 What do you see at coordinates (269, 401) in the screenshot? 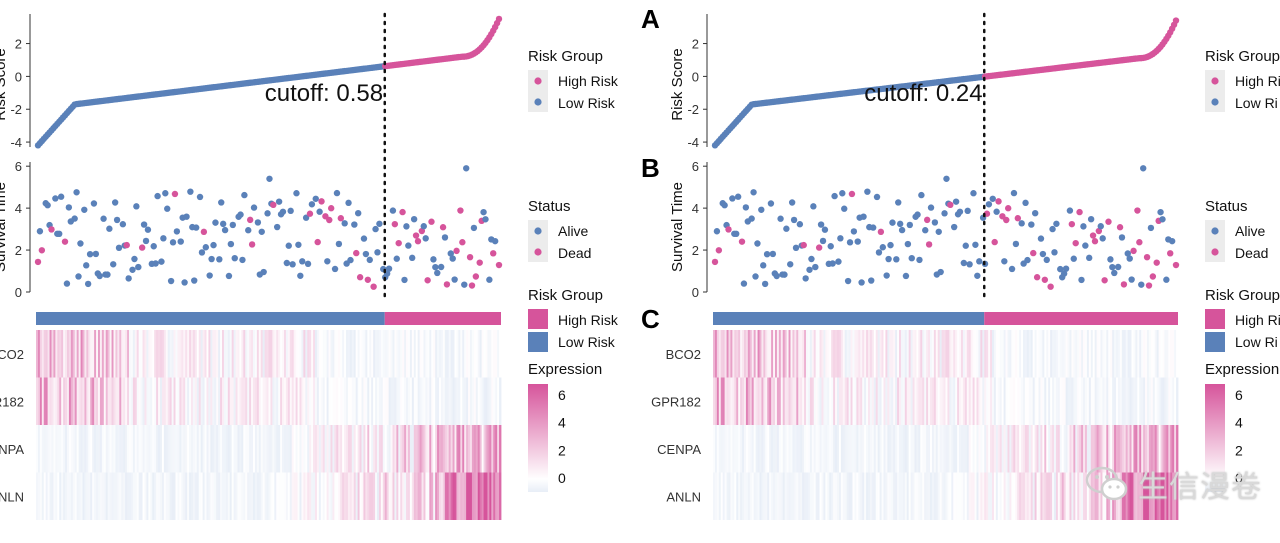
I see `heatmap-row-gpr182` at bounding box center [269, 401].